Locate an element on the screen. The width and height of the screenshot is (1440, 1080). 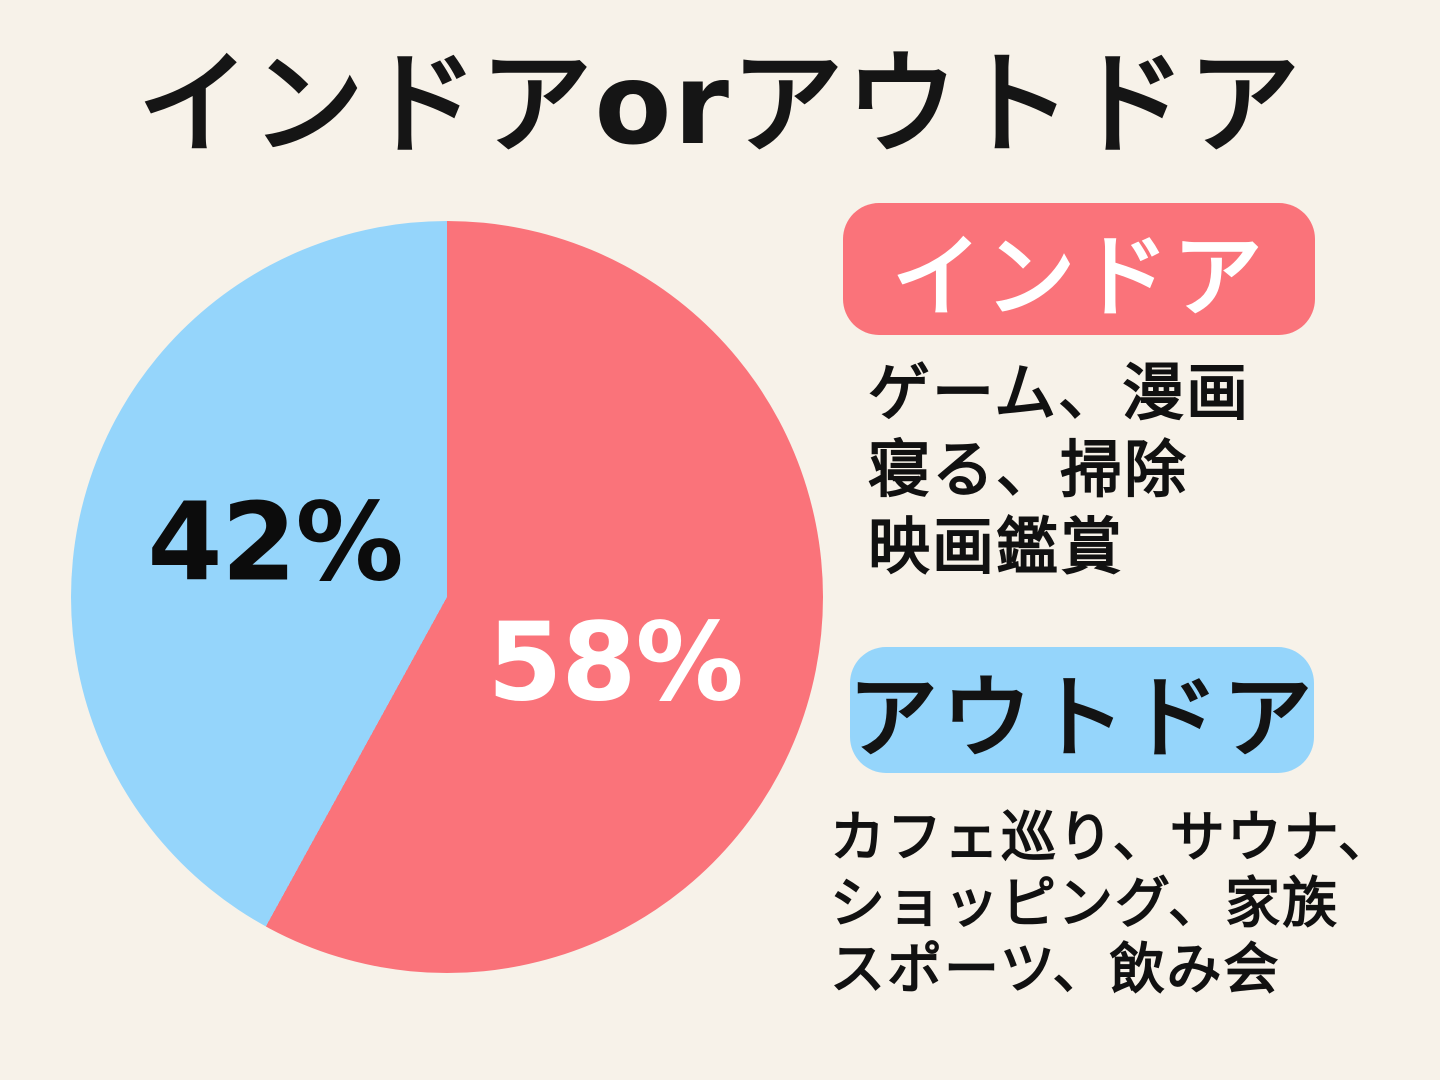
indoor-activity-line: 映画鑑賞 is located at coordinates (996, 546).